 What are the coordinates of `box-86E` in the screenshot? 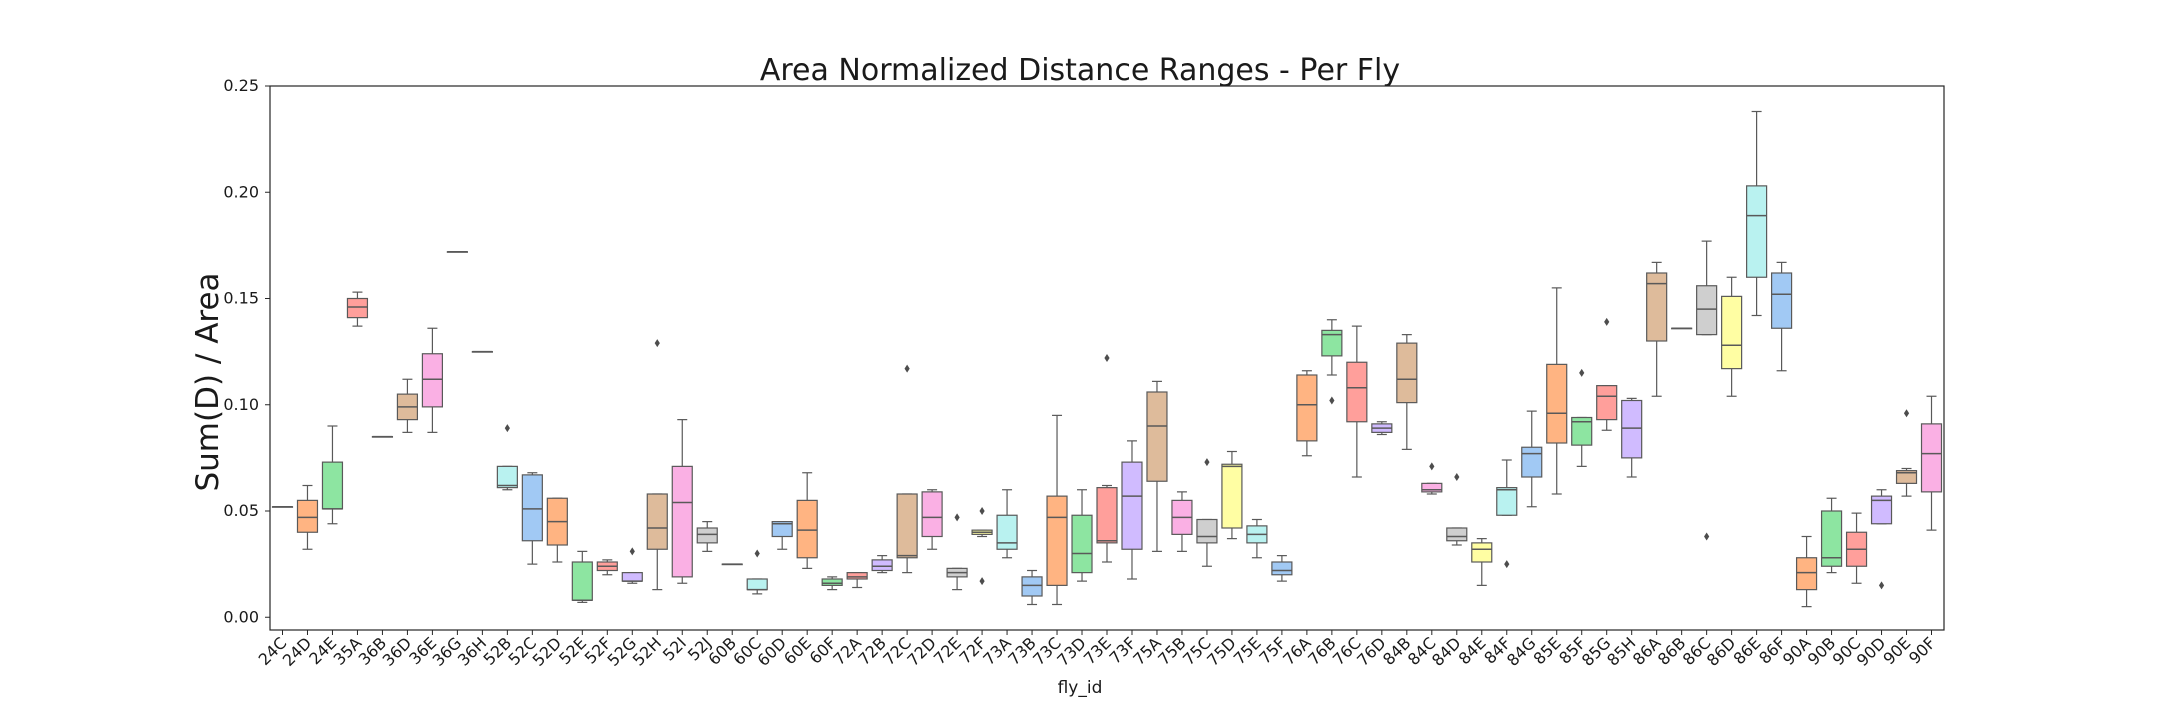 It's located at (1757, 213).